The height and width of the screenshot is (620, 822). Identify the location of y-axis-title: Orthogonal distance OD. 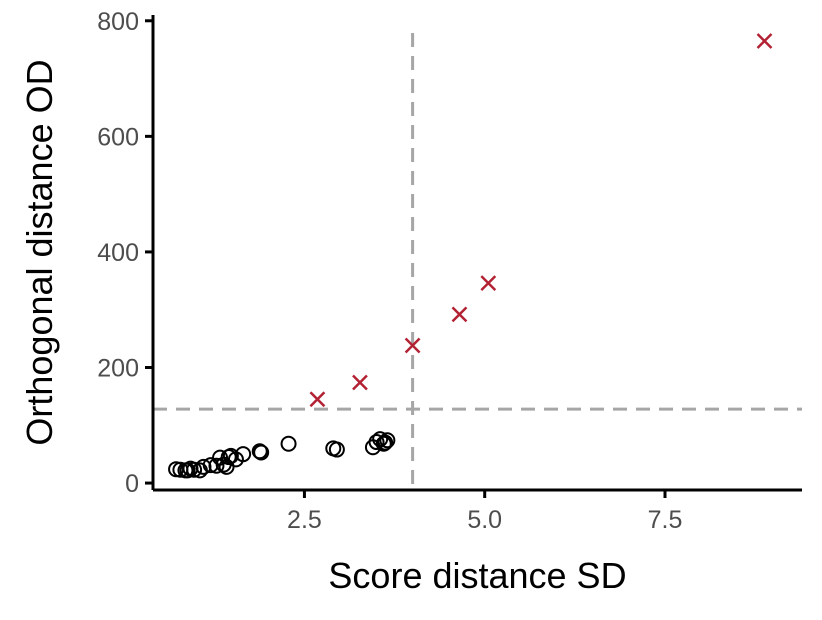
(39, 252).